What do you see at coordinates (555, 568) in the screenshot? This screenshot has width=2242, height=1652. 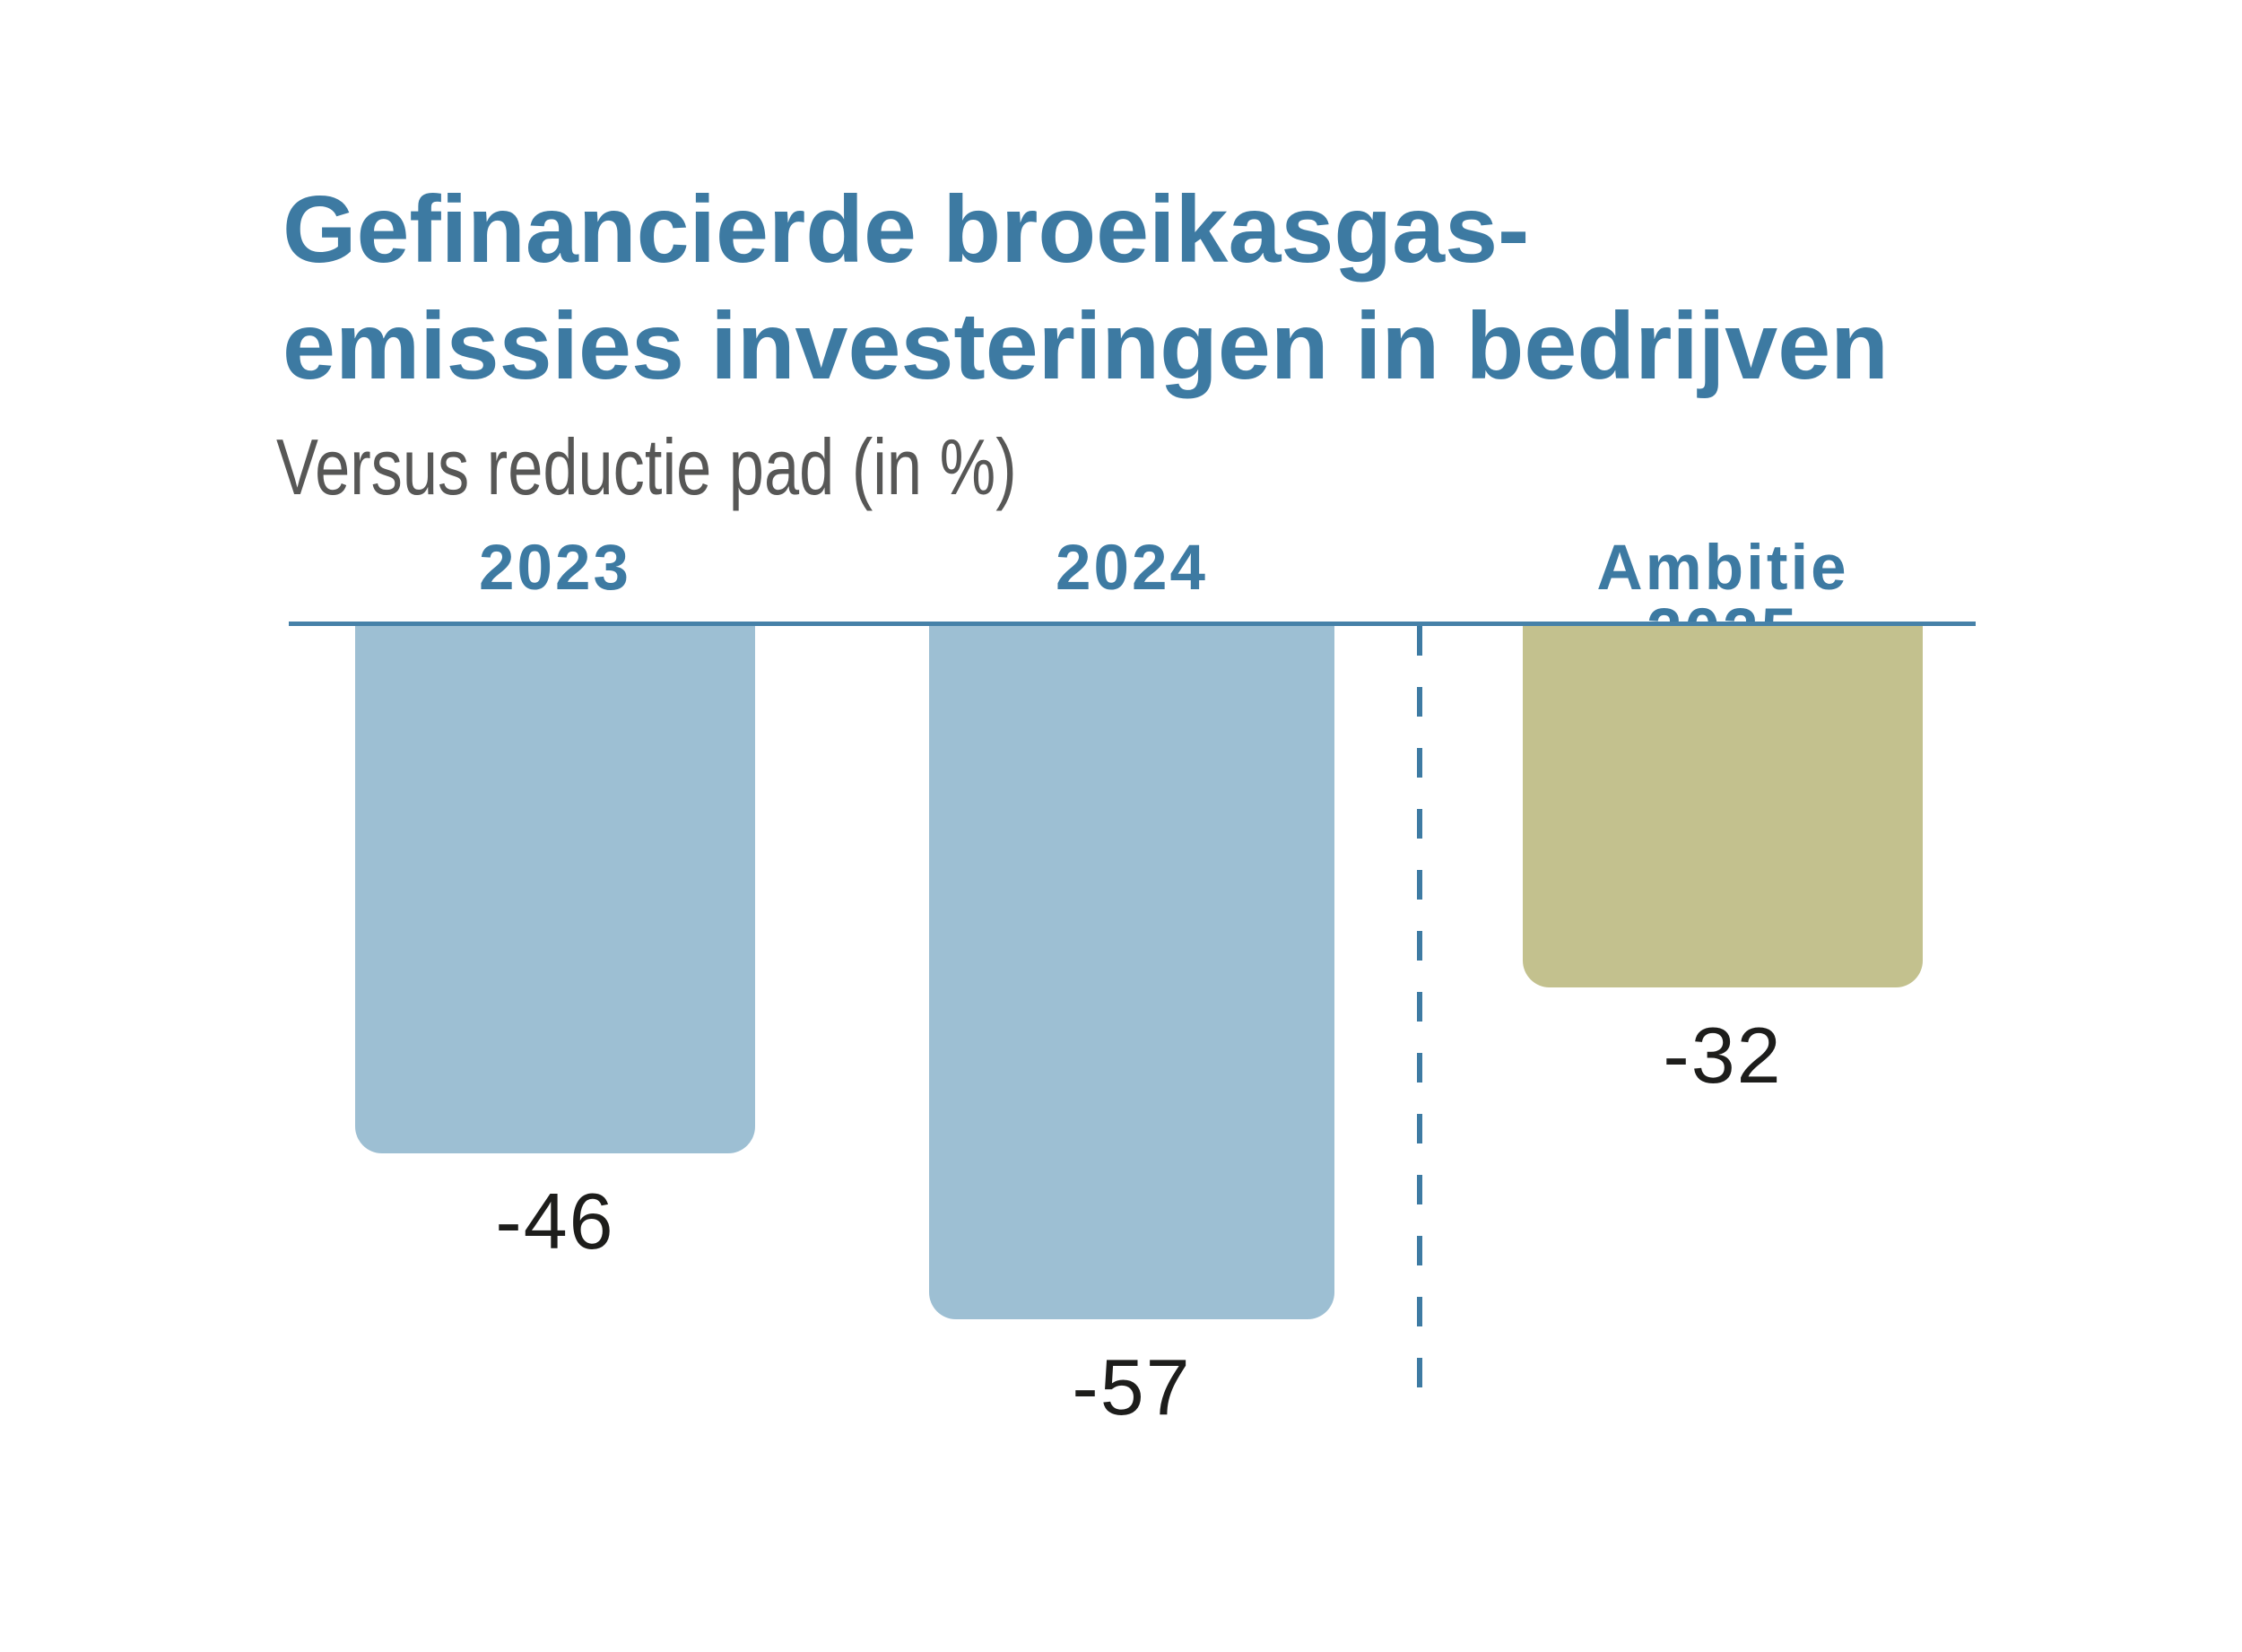 I see `category-label-2023: 2023` at bounding box center [555, 568].